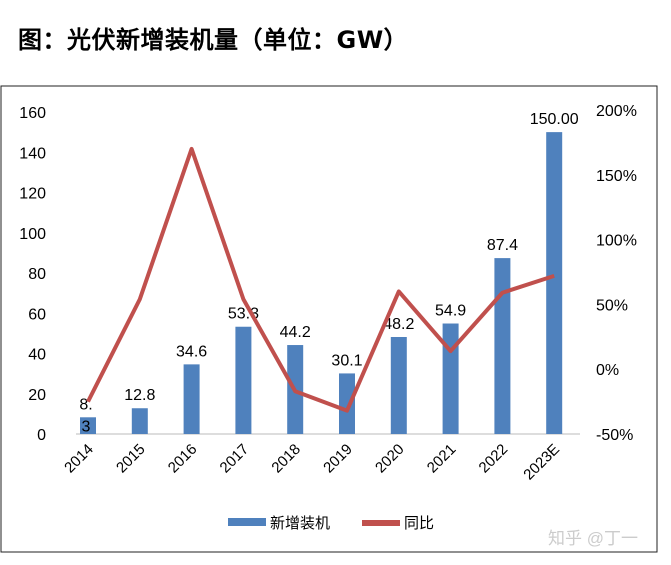  Describe the element at coordinates (347, 403) in the screenshot. I see `bar-2019` at that location.